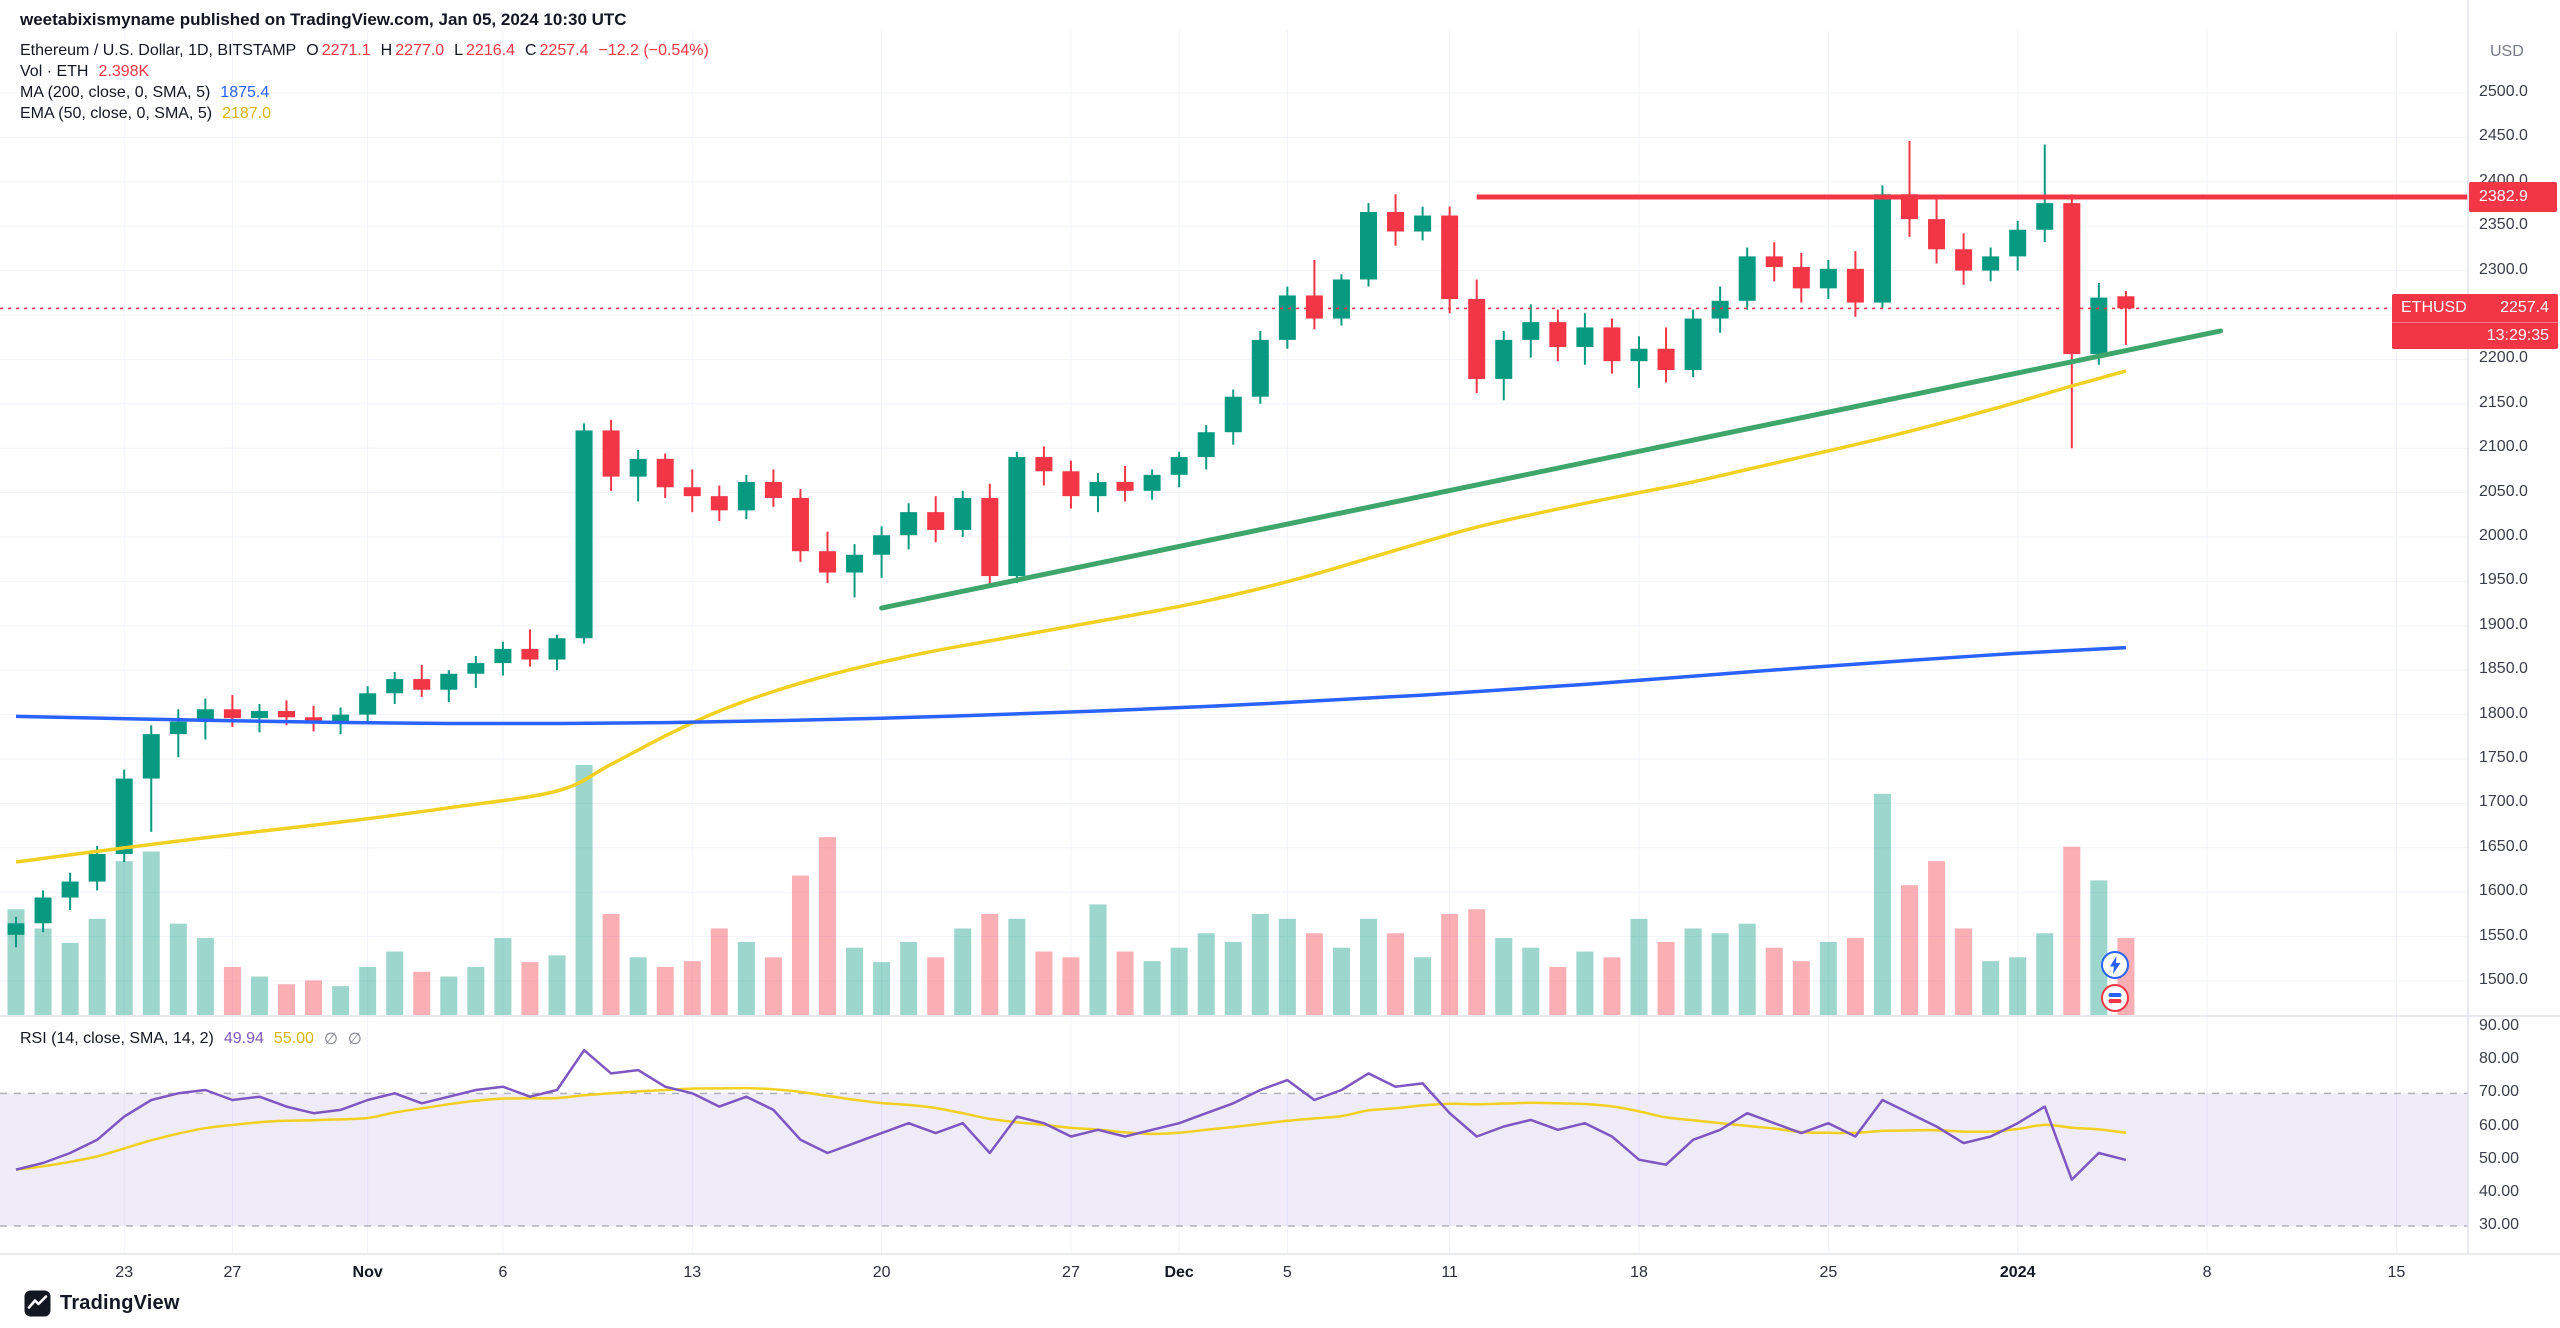  What do you see at coordinates (503, 1272) in the screenshot?
I see `date-axis-label: 6` at bounding box center [503, 1272].